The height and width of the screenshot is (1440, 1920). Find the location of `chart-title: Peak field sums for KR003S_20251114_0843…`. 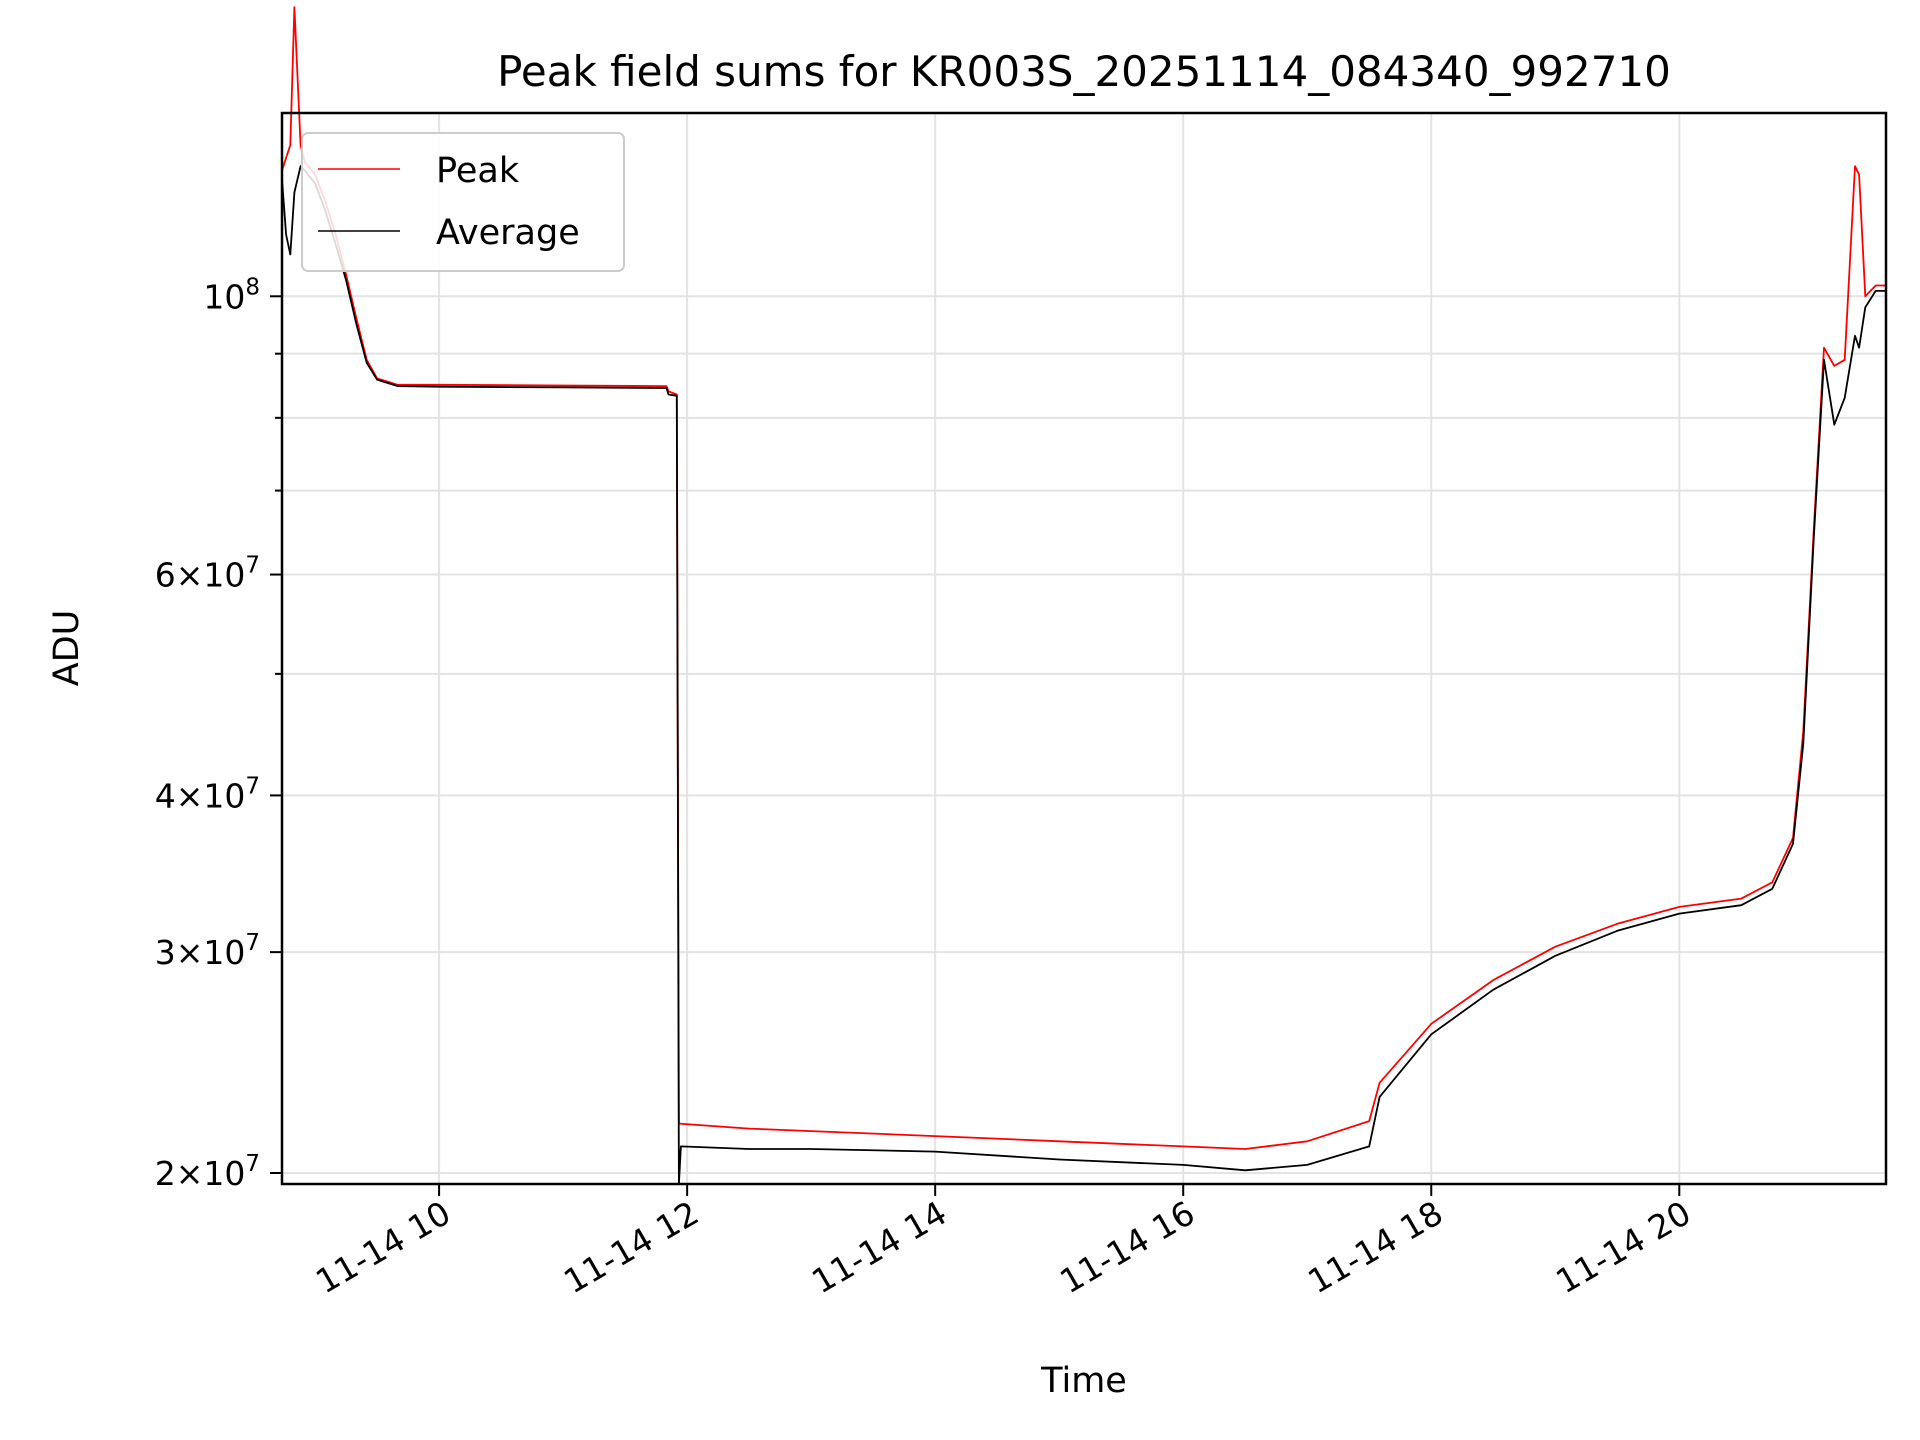

chart-title: Peak field sums for KR003S_20251114_0843… is located at coordinates (1084, 71).